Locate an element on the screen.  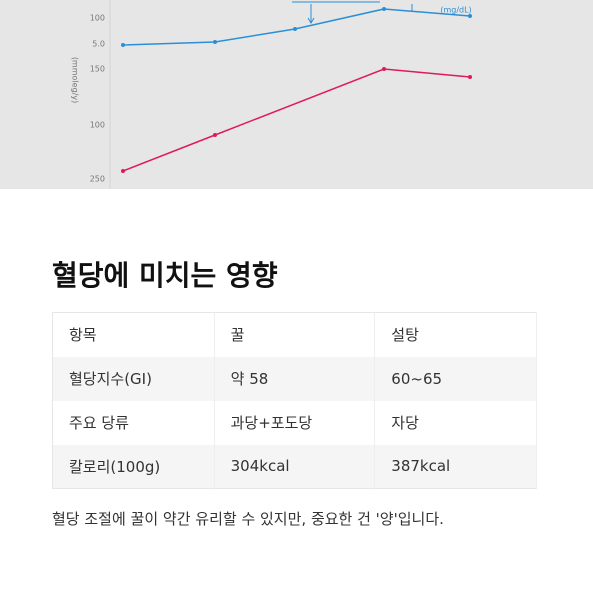
pink-points is located at coordinates (296, 120).